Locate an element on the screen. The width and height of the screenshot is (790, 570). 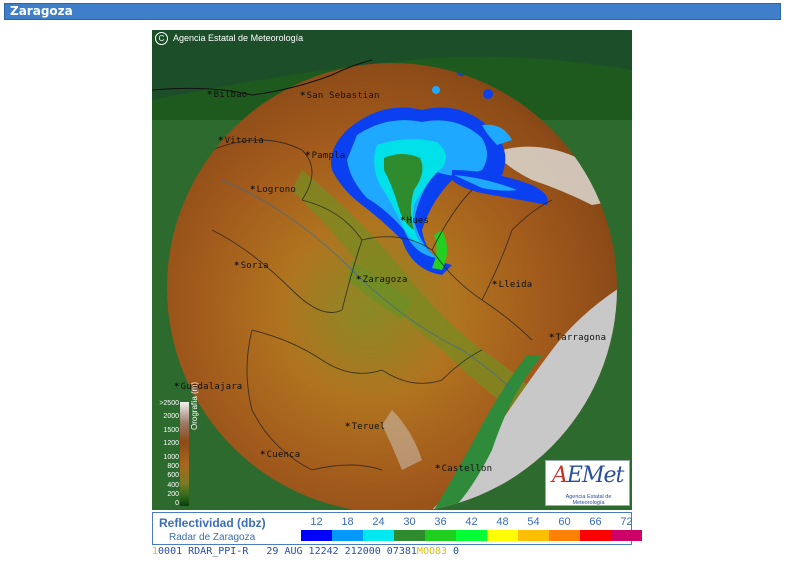
copyright-notice: C Agencia Estatal de Meteorología is located at coordinates (229, 38).